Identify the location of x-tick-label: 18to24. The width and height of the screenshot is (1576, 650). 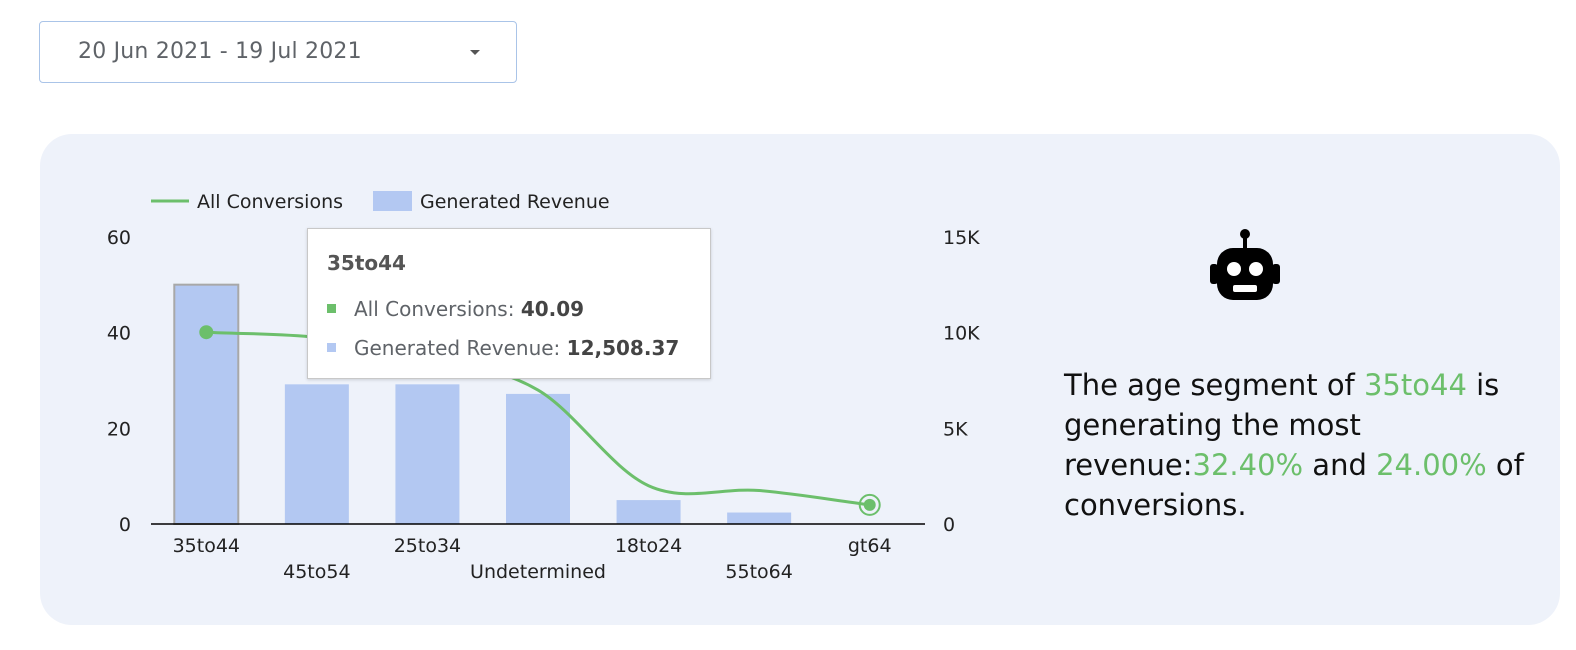
(648, 546).